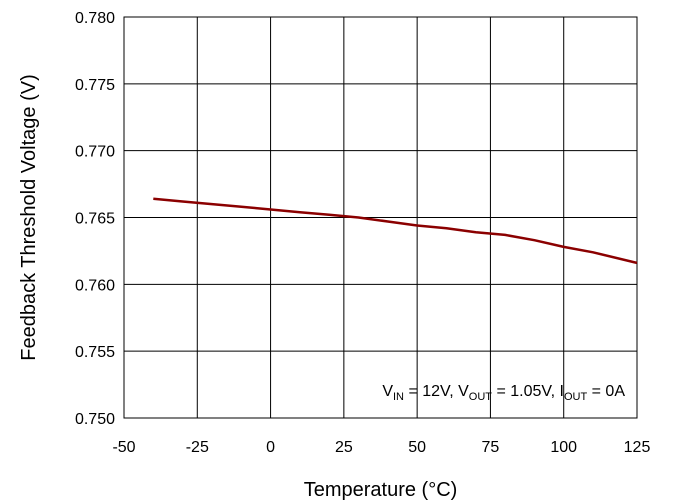  I want to click on y-tick-label: 0.780, so click(95, 18).